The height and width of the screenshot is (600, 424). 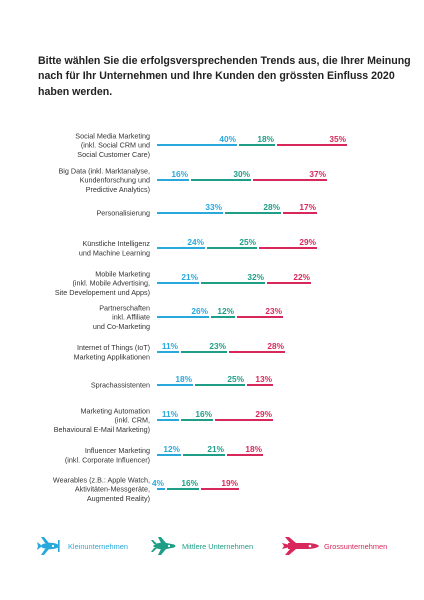 I want to click on value-label: 13%, so click(x=263, y=379).